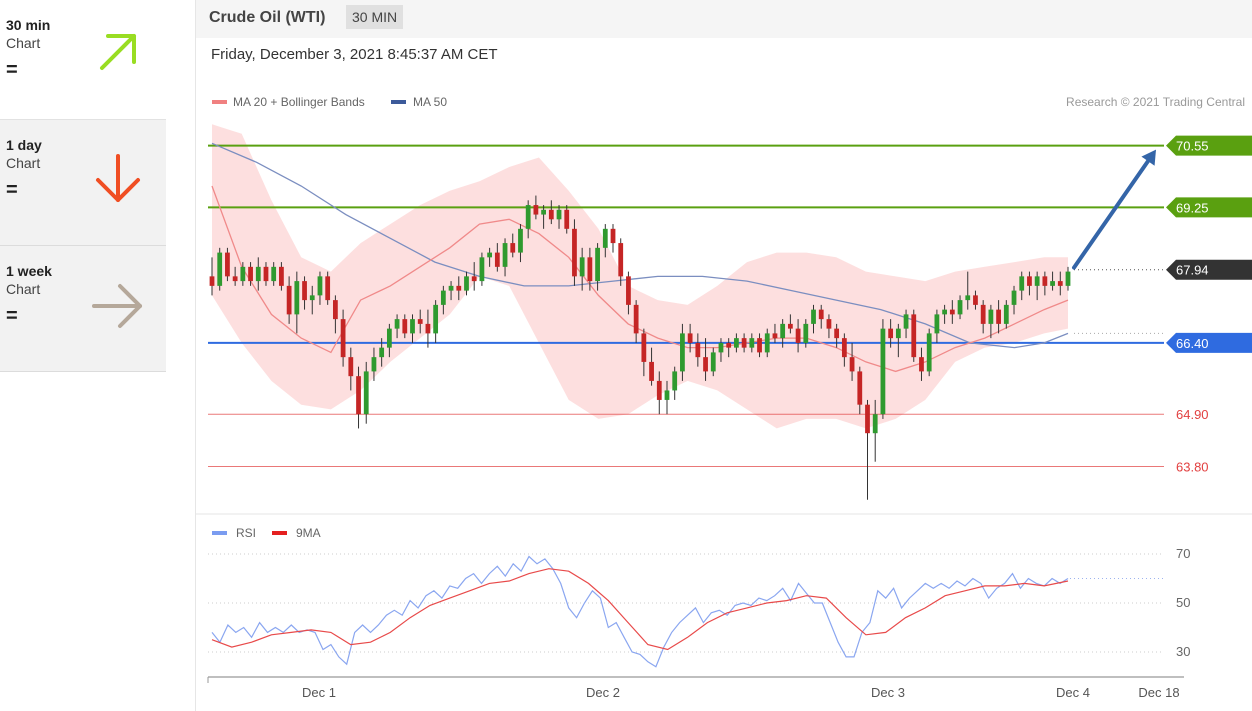 The width and height of the screenshot is (1252, 711). What do you see at coordinates (246, 533) in the screenshot?
I see `rsi-legend-label: RSI` at bounding box center [246, 533].